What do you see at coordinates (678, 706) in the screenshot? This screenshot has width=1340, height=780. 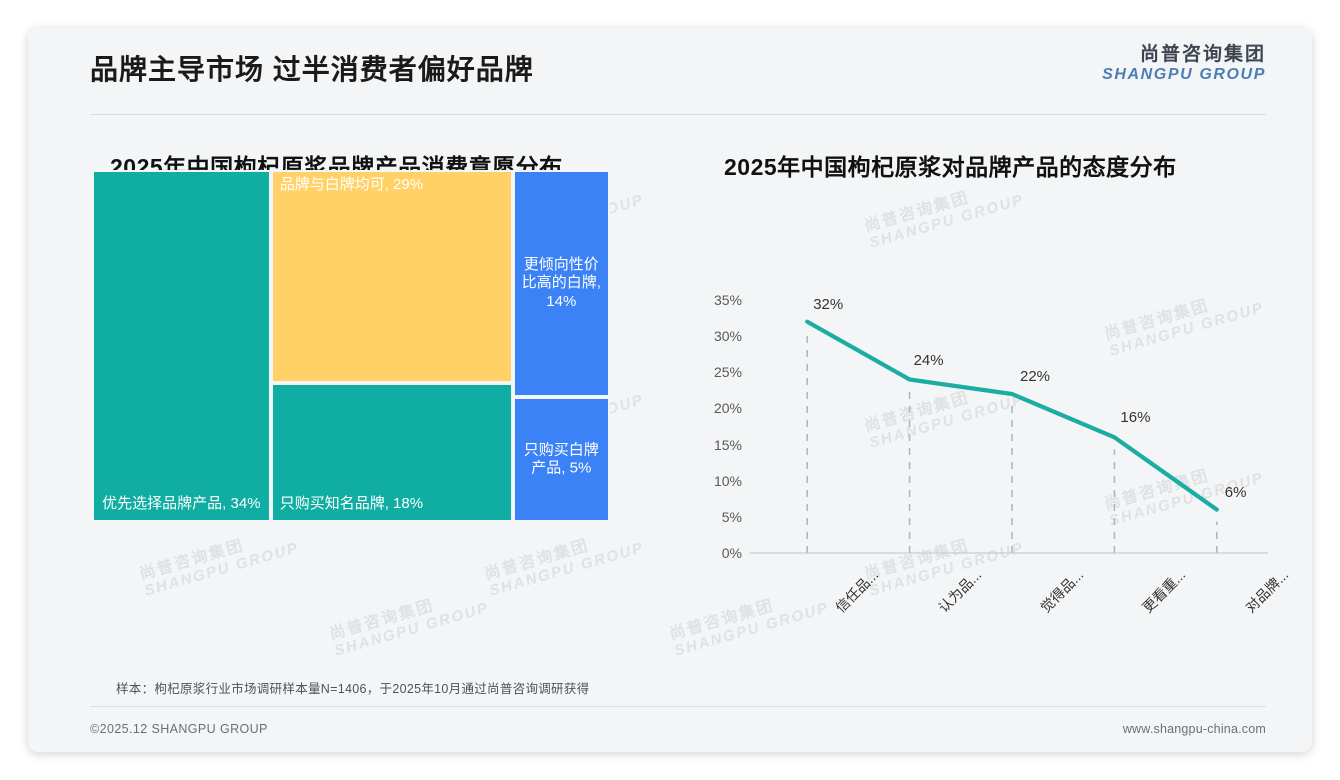 I see `footer-divider` at bounding box center [678, 706].